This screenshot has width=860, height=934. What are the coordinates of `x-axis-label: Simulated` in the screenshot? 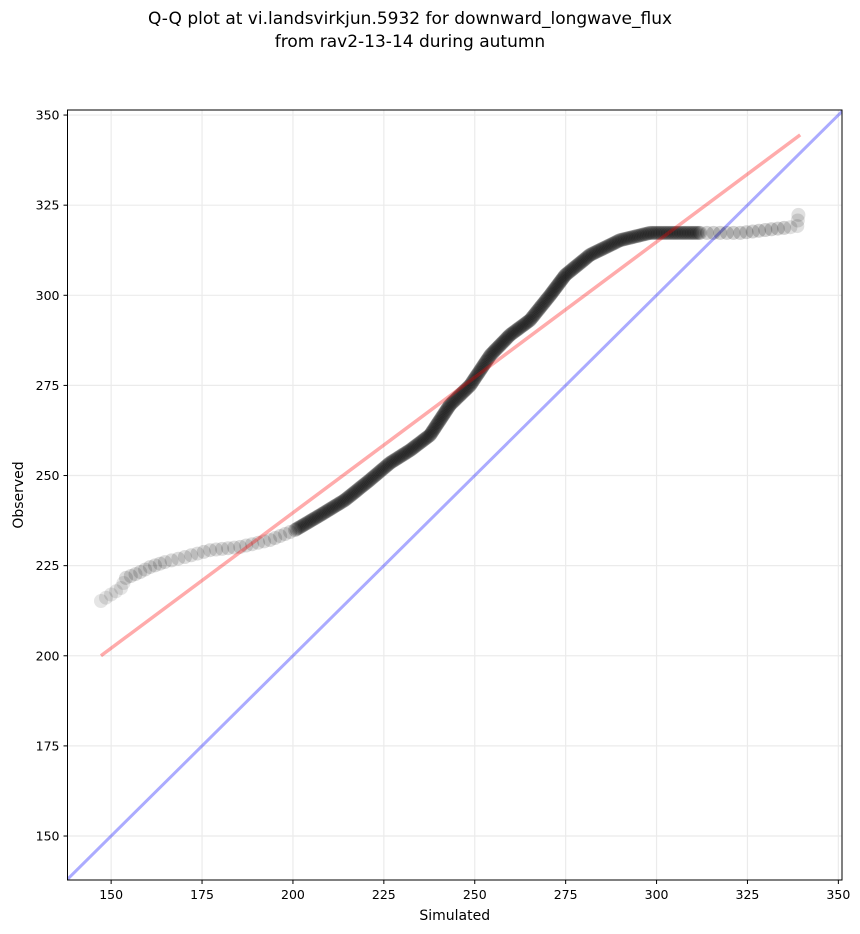 It's located at (454, 916).